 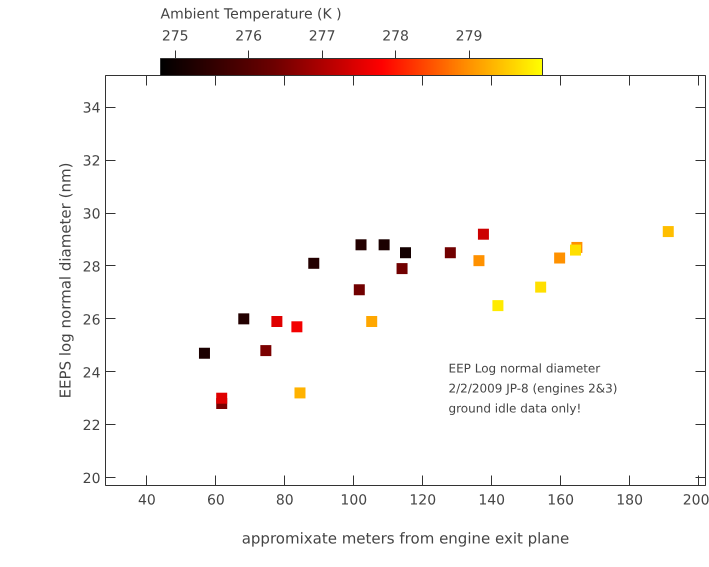 I want to click on y-tick-label: 32, so click(x=91, y=162).